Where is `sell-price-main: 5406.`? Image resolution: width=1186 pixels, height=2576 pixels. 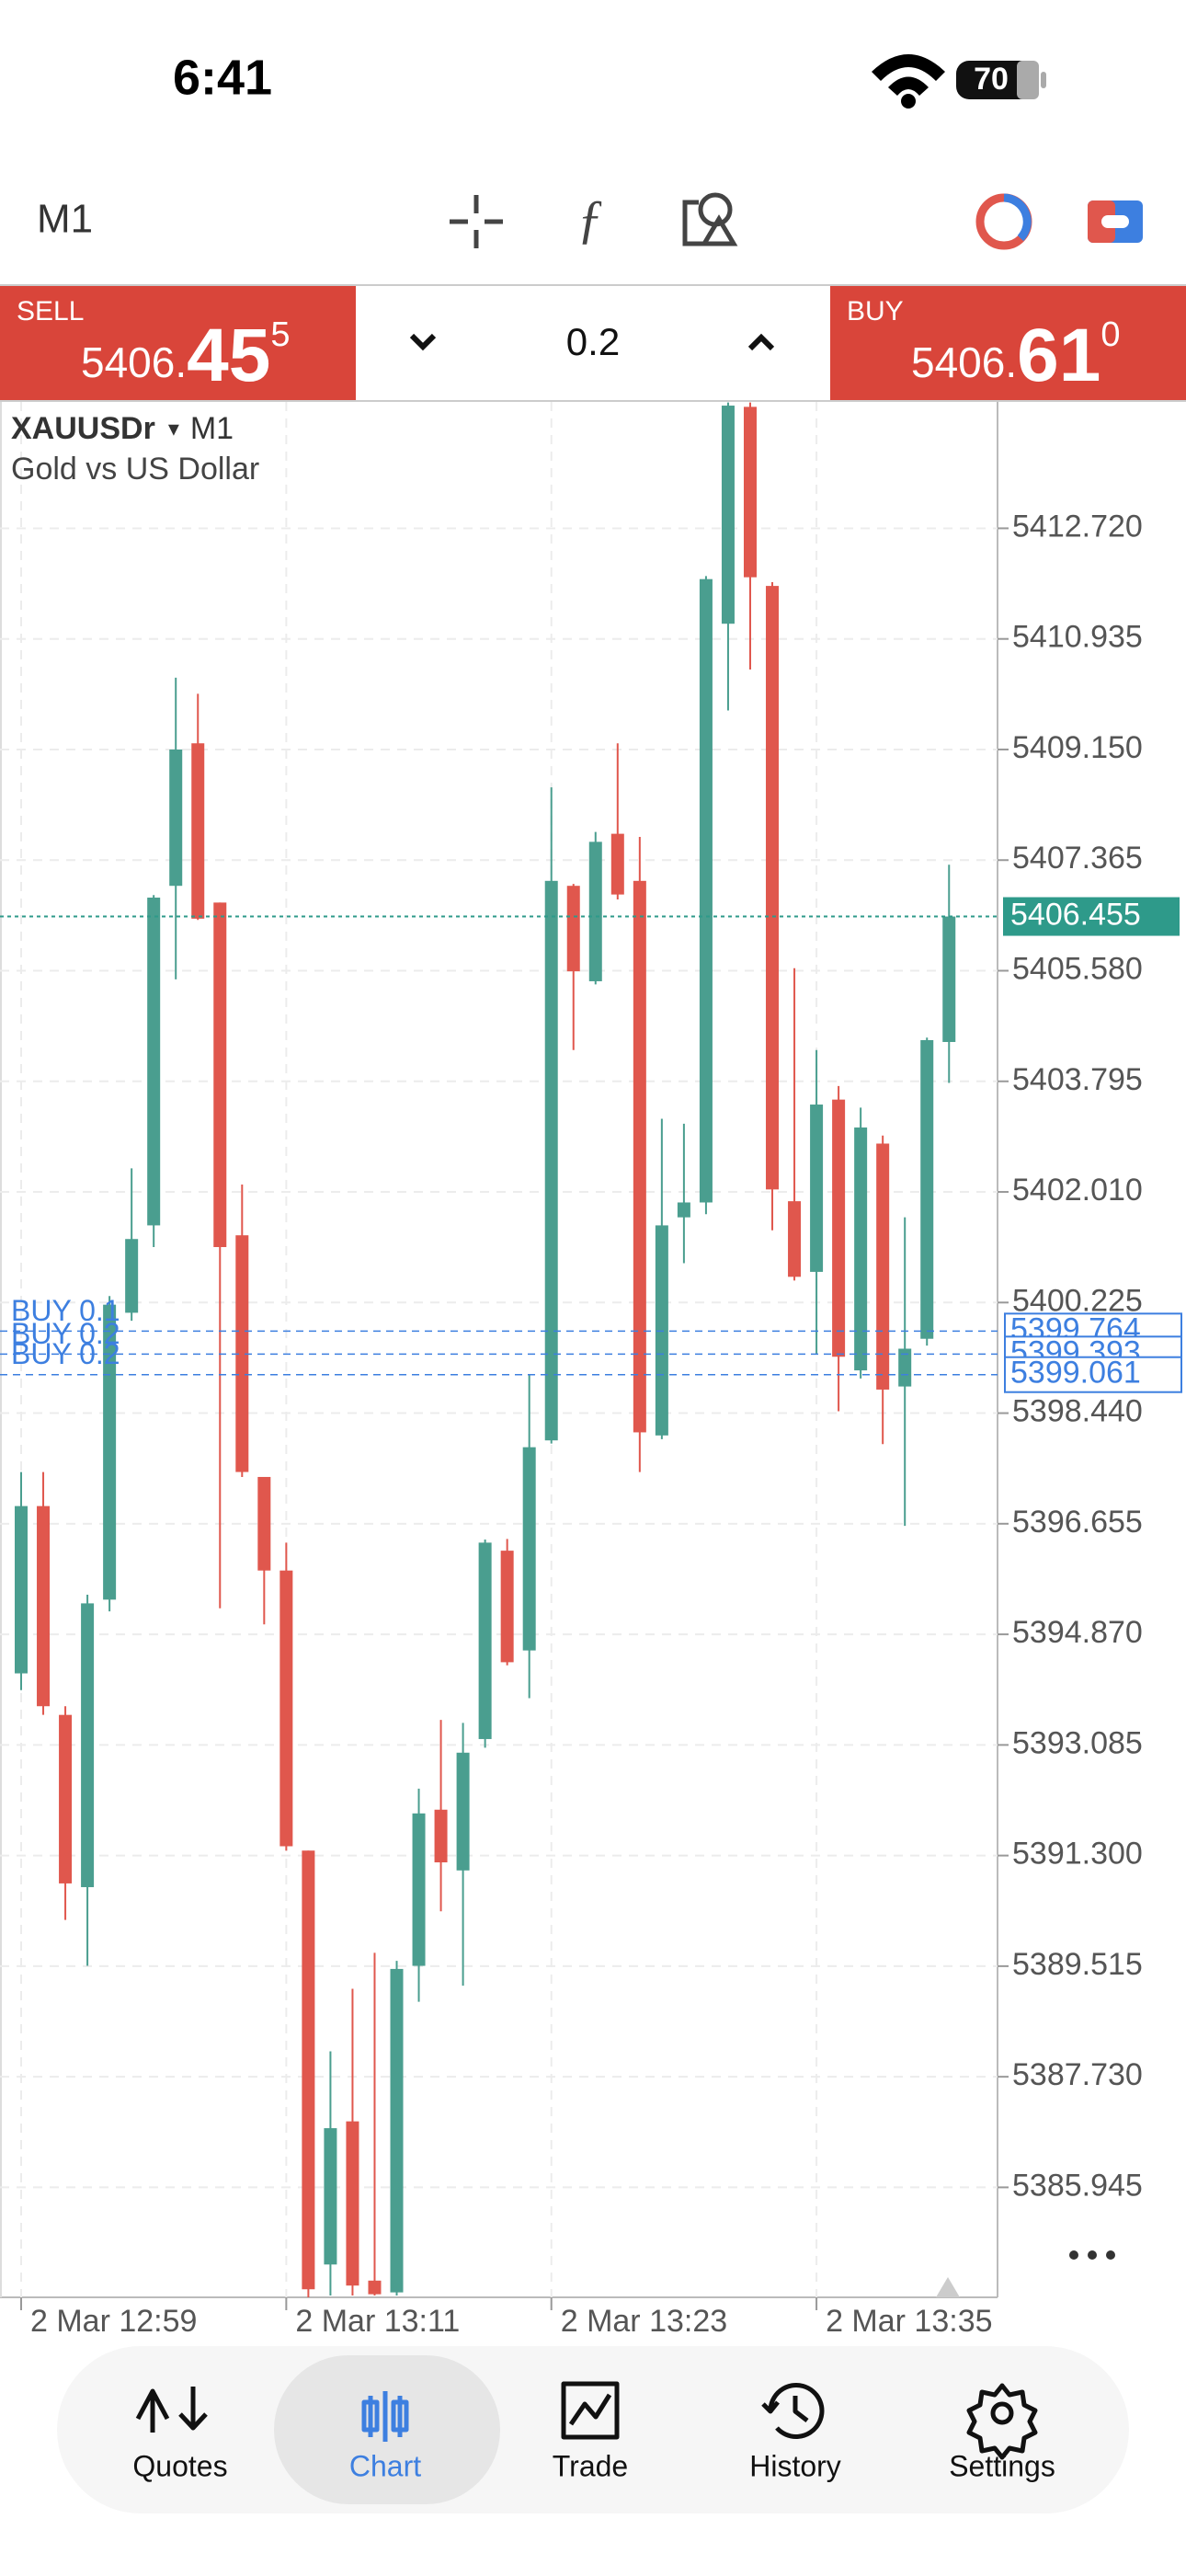
sell-price-main: 5406. is located at coordinates (134, 362).